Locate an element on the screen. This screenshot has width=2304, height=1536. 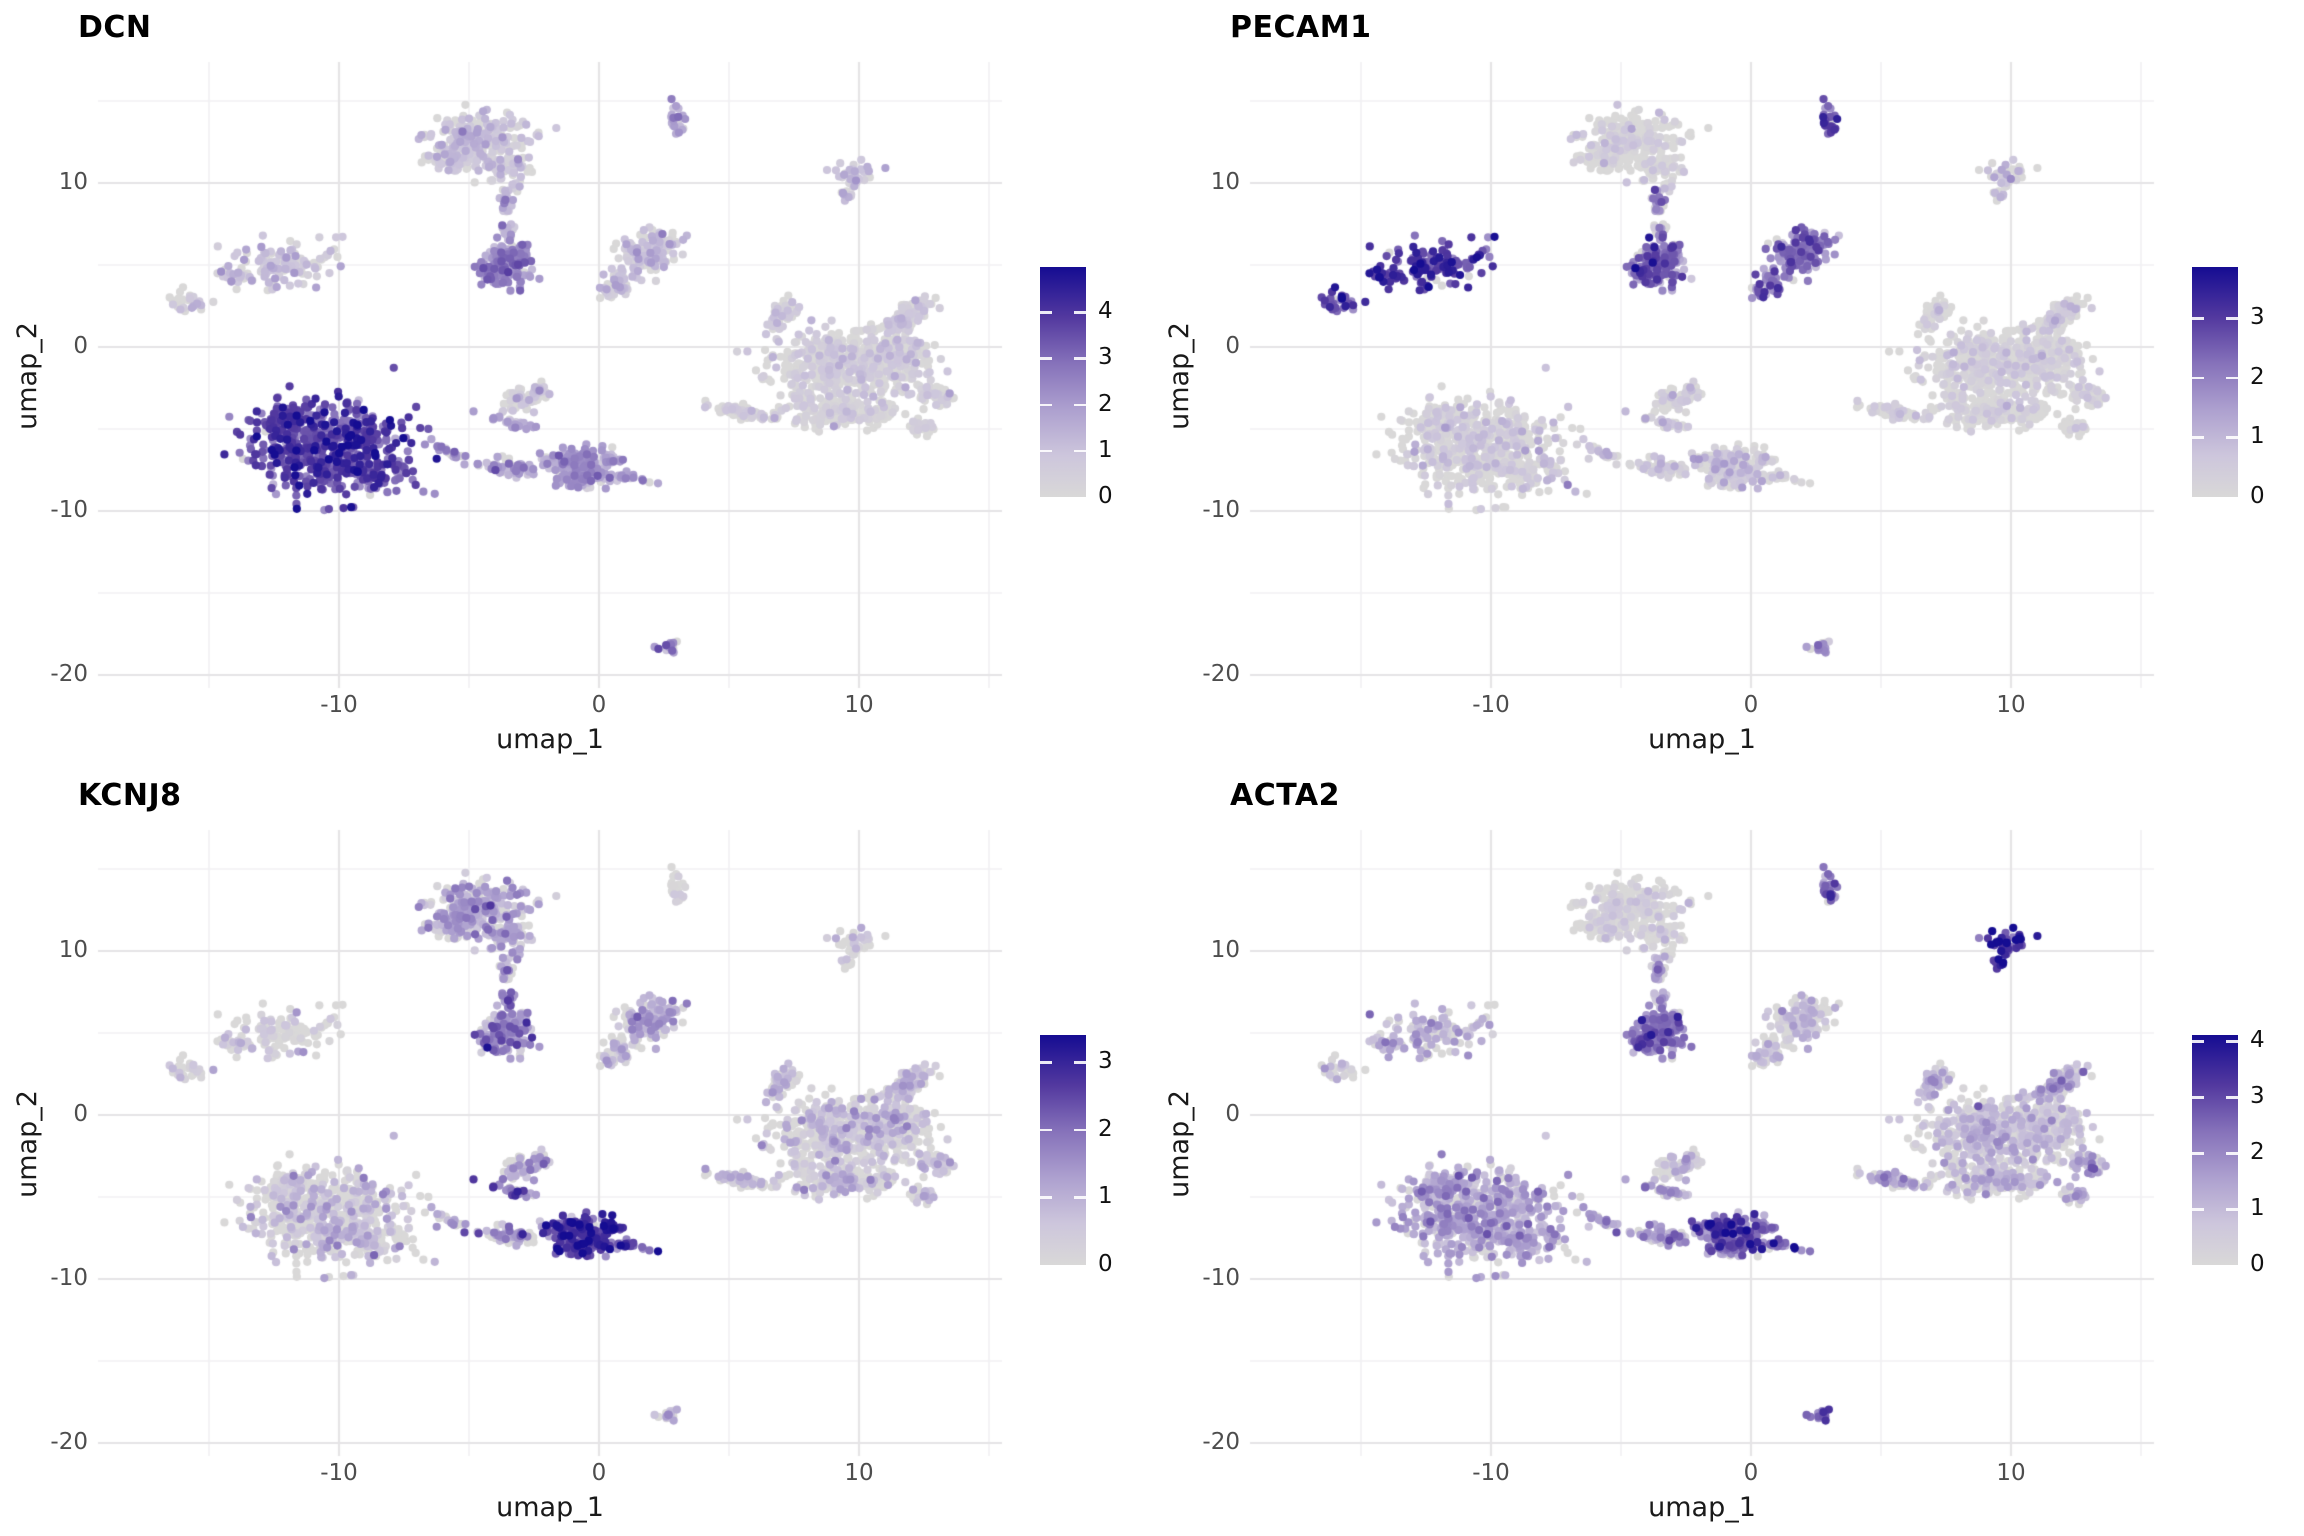
panel-title: ACTA2 is located at coordinates (1285, 795).